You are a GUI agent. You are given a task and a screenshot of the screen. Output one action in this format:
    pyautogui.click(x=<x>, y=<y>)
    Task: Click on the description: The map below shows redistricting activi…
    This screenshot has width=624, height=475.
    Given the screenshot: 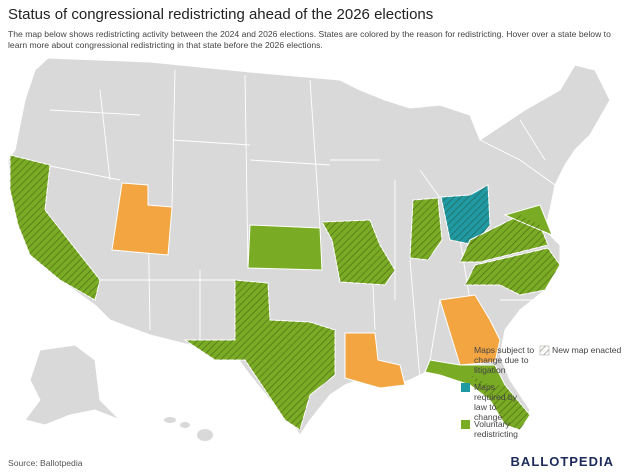 What is the action you would take?
    pyautogui.click(x=309, y=39)
    